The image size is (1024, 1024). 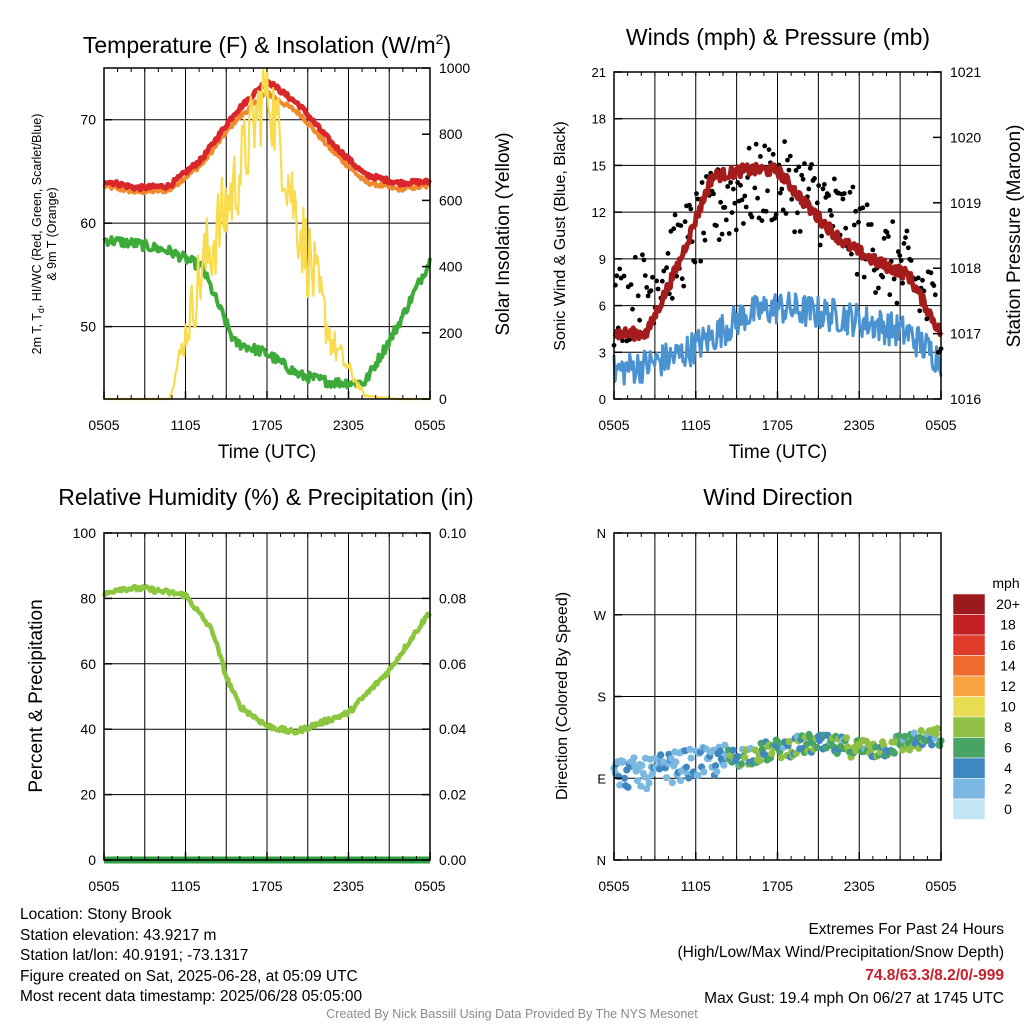 What do you see at coordinates (443, 399) in the screenshot?
I see `temperature-ytick-right-label: 0` at bounding box center [443, 399].